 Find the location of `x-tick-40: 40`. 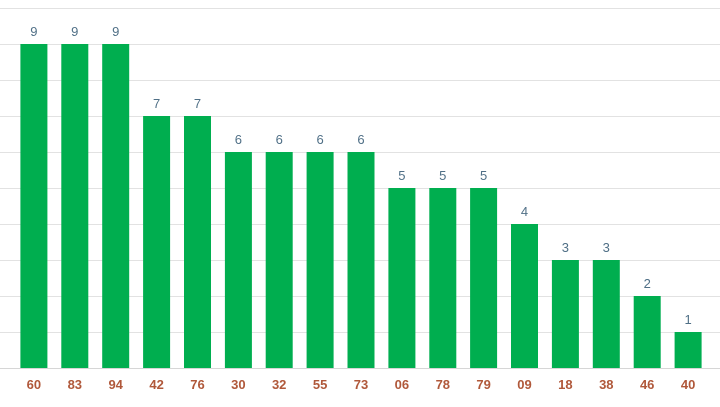

x-tick-40: 40 is located at coordinates (688, 384).